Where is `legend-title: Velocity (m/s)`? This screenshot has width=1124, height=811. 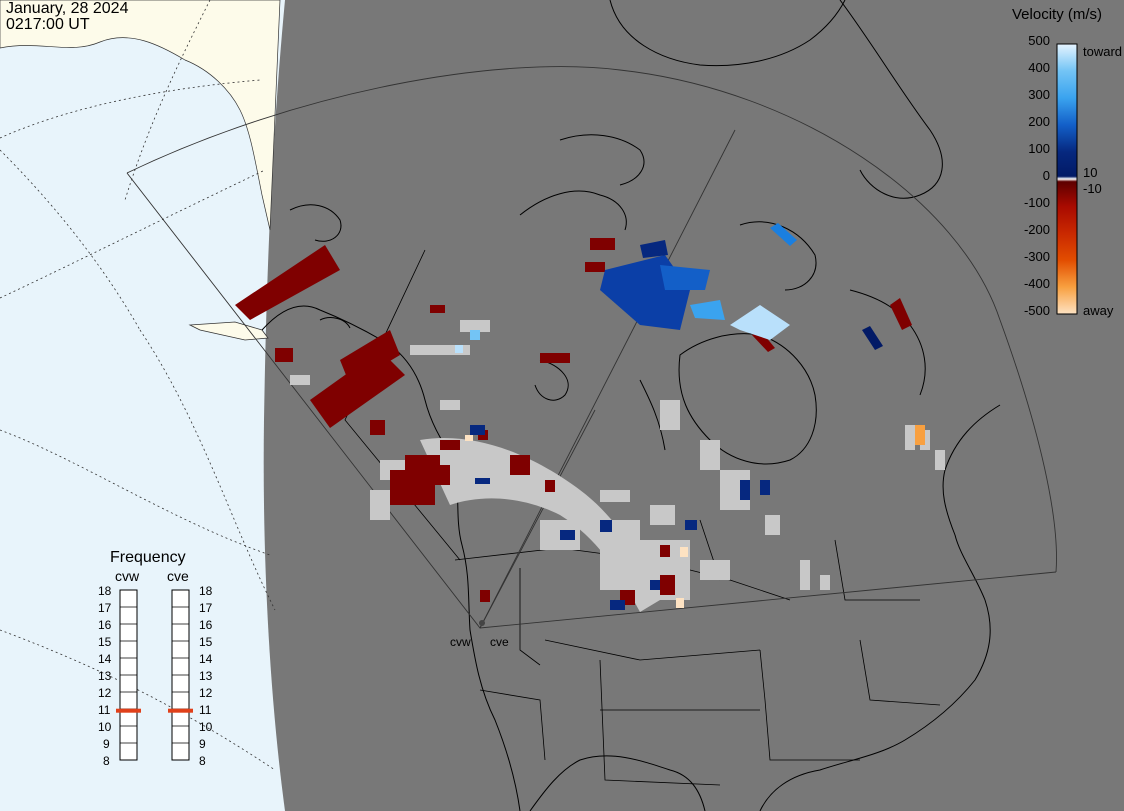
legend-title: Velocity (m/s) is located at coordinates (1057, 14).